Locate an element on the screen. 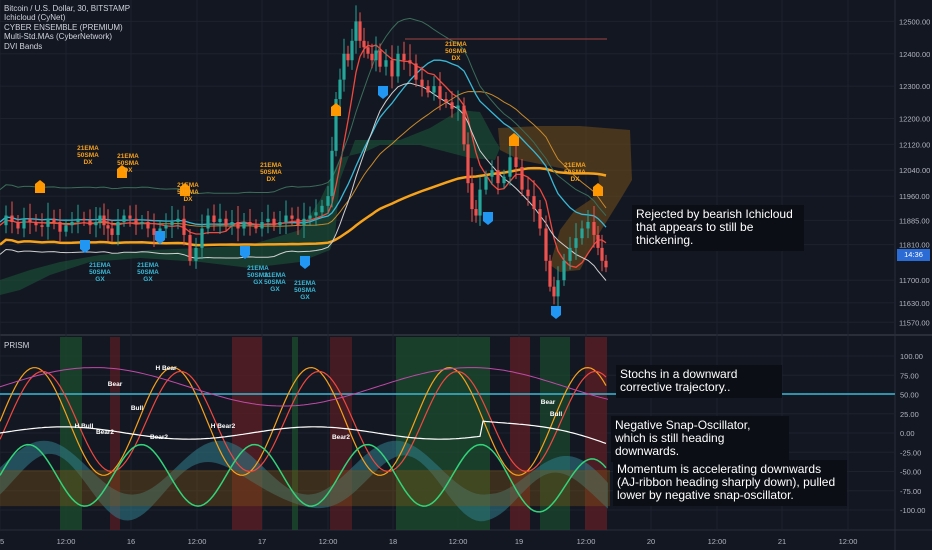  legend-indicator: Multi-Std.MAs (CyberNetwork) is located at coordinates (58, 37).